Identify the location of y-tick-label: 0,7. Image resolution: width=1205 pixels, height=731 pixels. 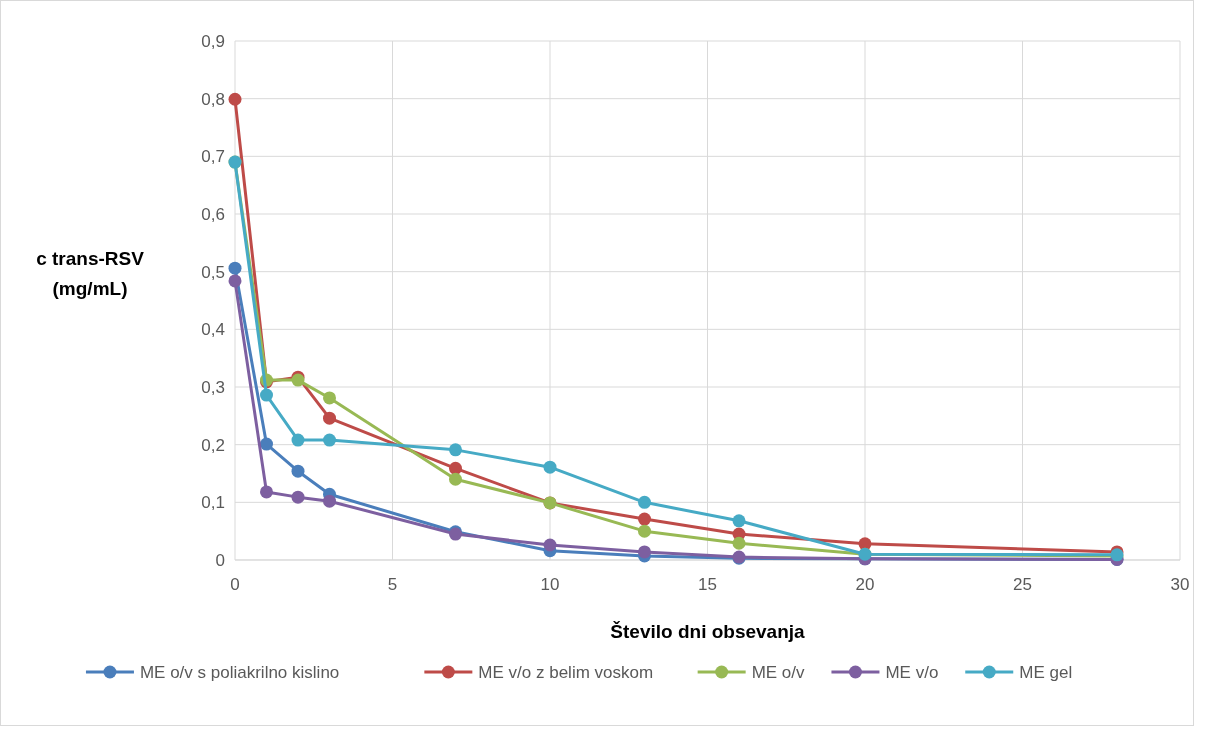
(213, 157).